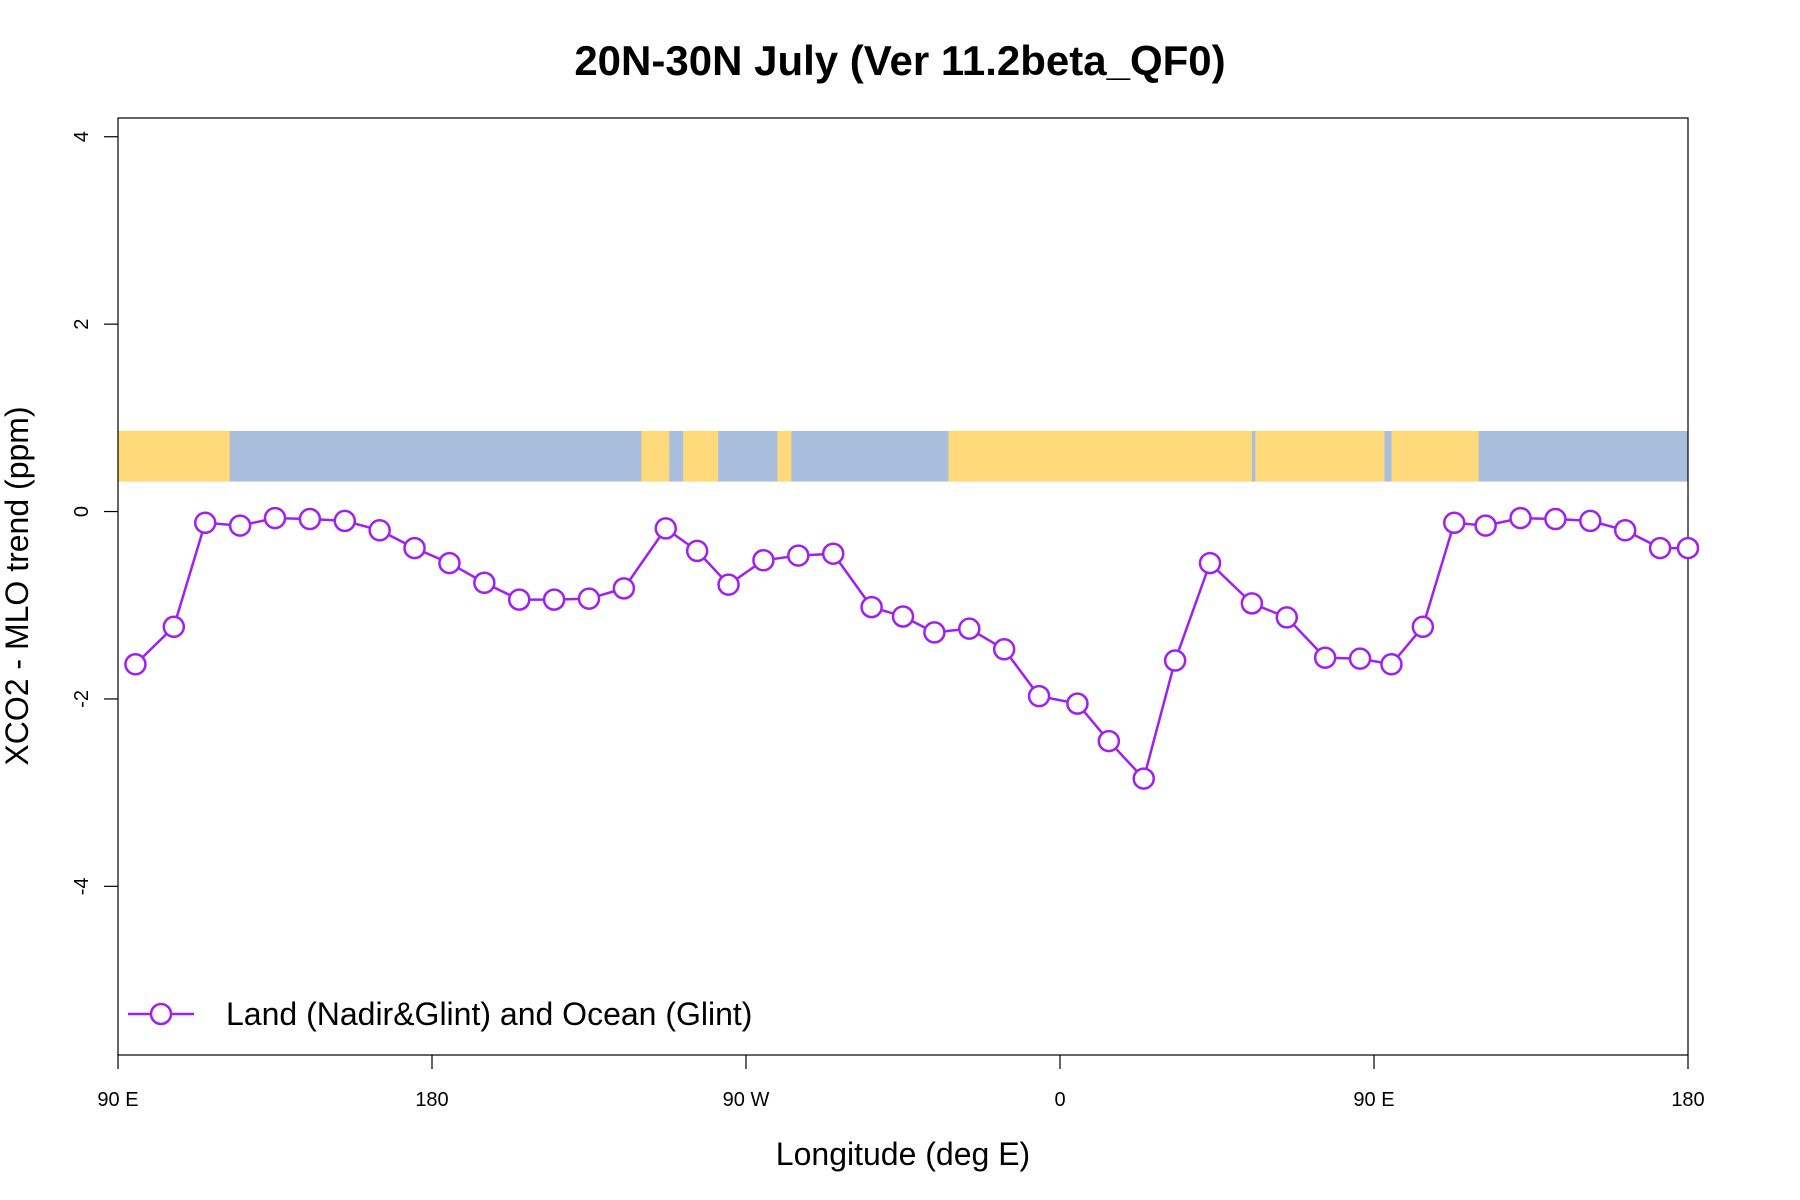 This screenshot has width=1800, height=1200. I want to click on legend-marker, so click(161, 1014).